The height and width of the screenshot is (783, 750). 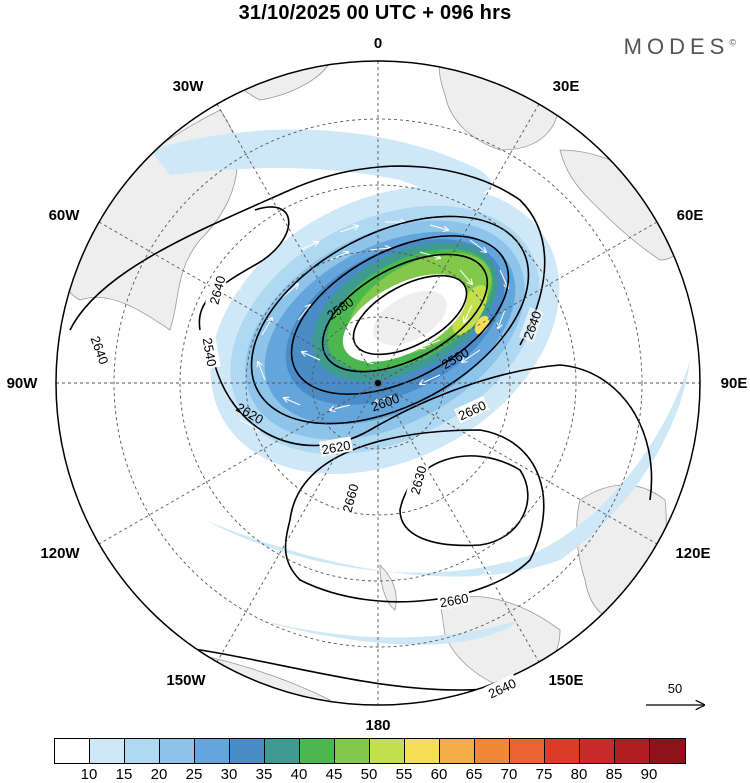 What do you see at coordinates (369, 774) in the screenshot?
I see `colorbar-label: 50` at bounding box center [369, 774].